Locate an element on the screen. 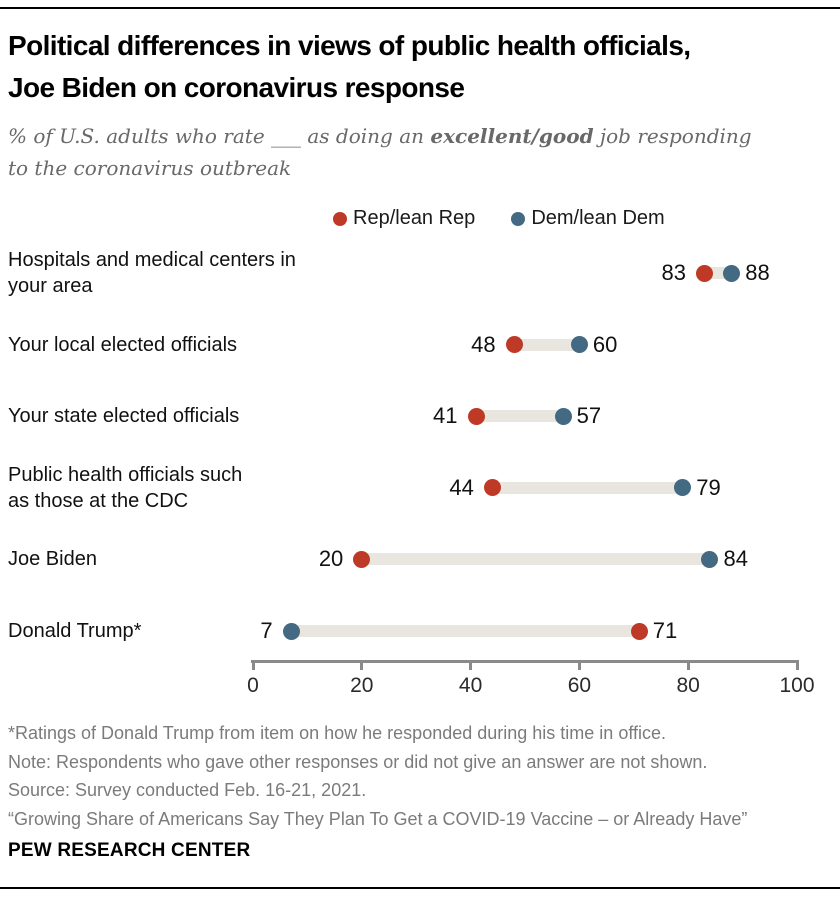  rep-value-label: 44 is located at coordinates (461, 487).